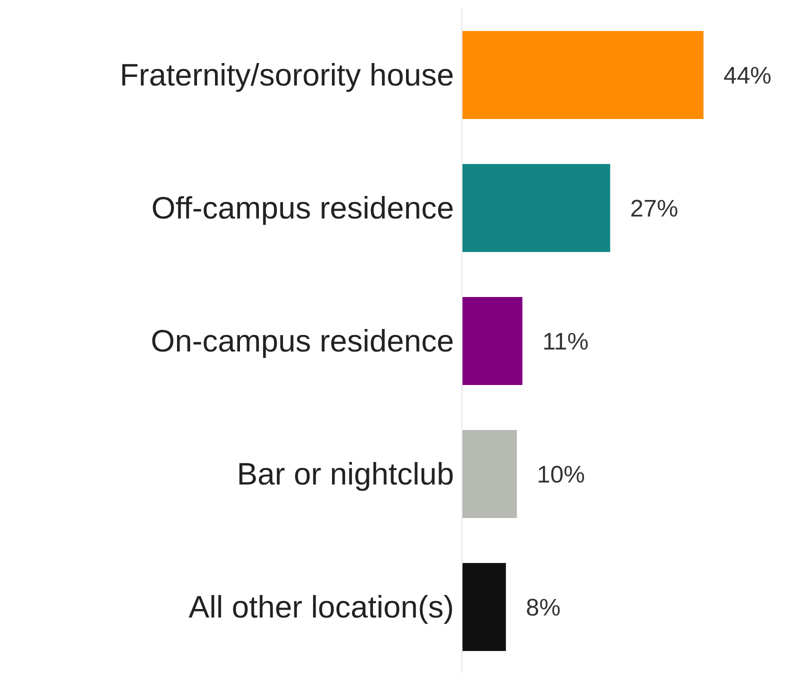 The image size is (806, 681). What do you see at coordinates (321, 607) in the screenshot?
I see `y-tick-label: All other location(s)` at bounding box center [321, 607].